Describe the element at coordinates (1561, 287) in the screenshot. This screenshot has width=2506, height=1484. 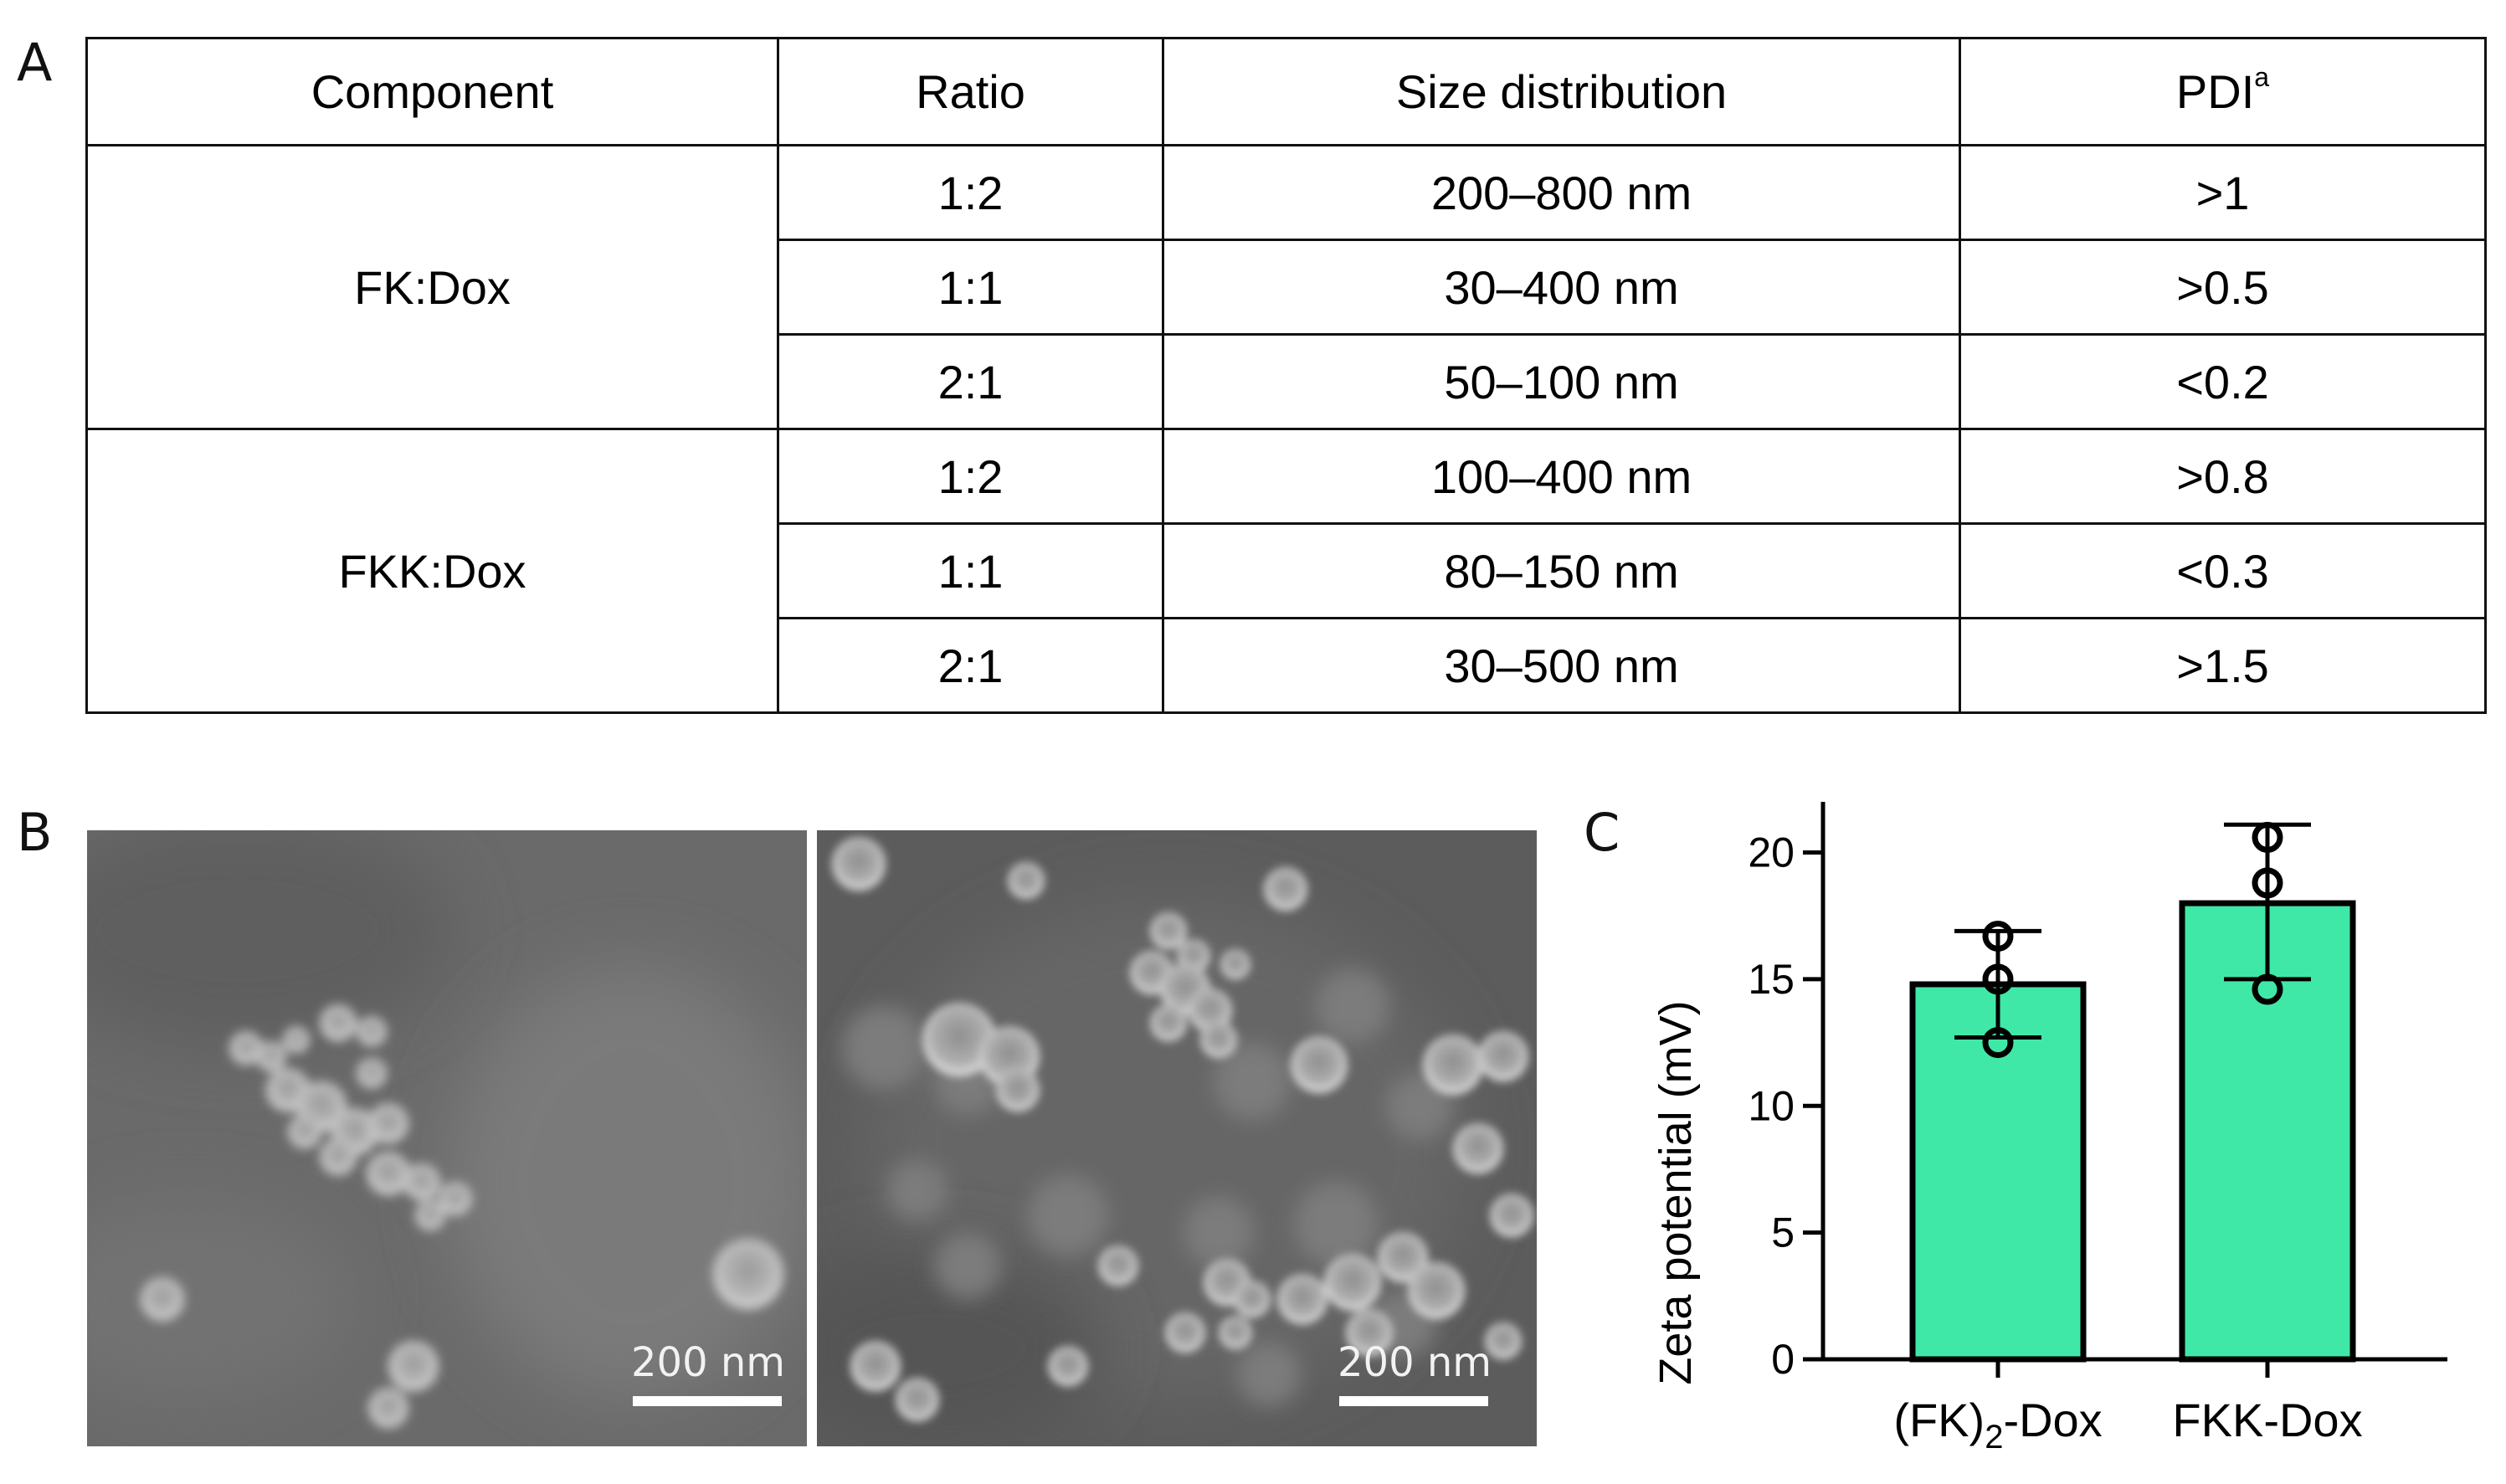
I see `size-cell: 30–400 nm` at that location.